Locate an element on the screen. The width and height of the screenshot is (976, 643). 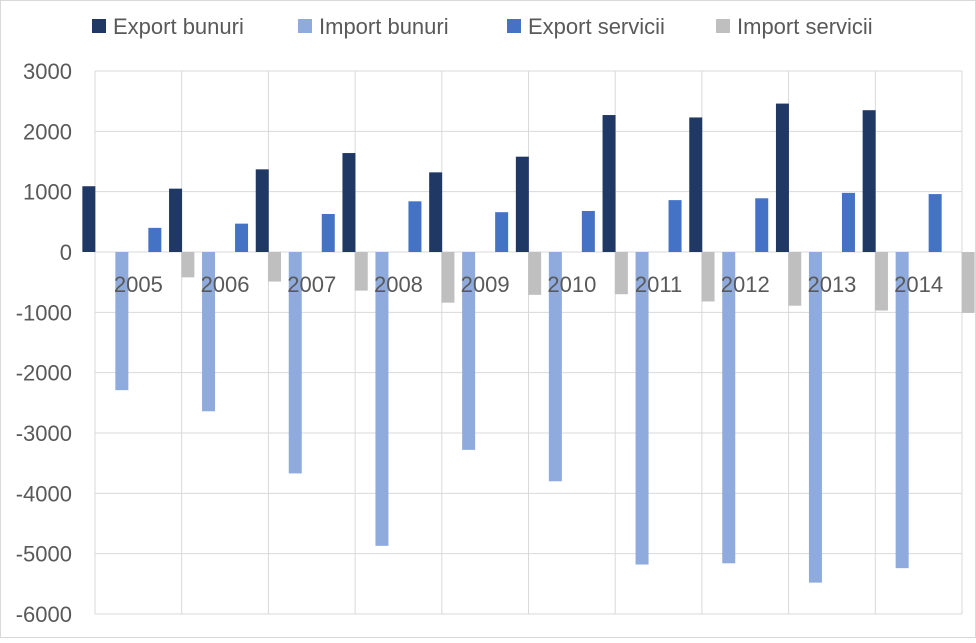
x-tick-label: 2007 is located at coordinates (311, 284).